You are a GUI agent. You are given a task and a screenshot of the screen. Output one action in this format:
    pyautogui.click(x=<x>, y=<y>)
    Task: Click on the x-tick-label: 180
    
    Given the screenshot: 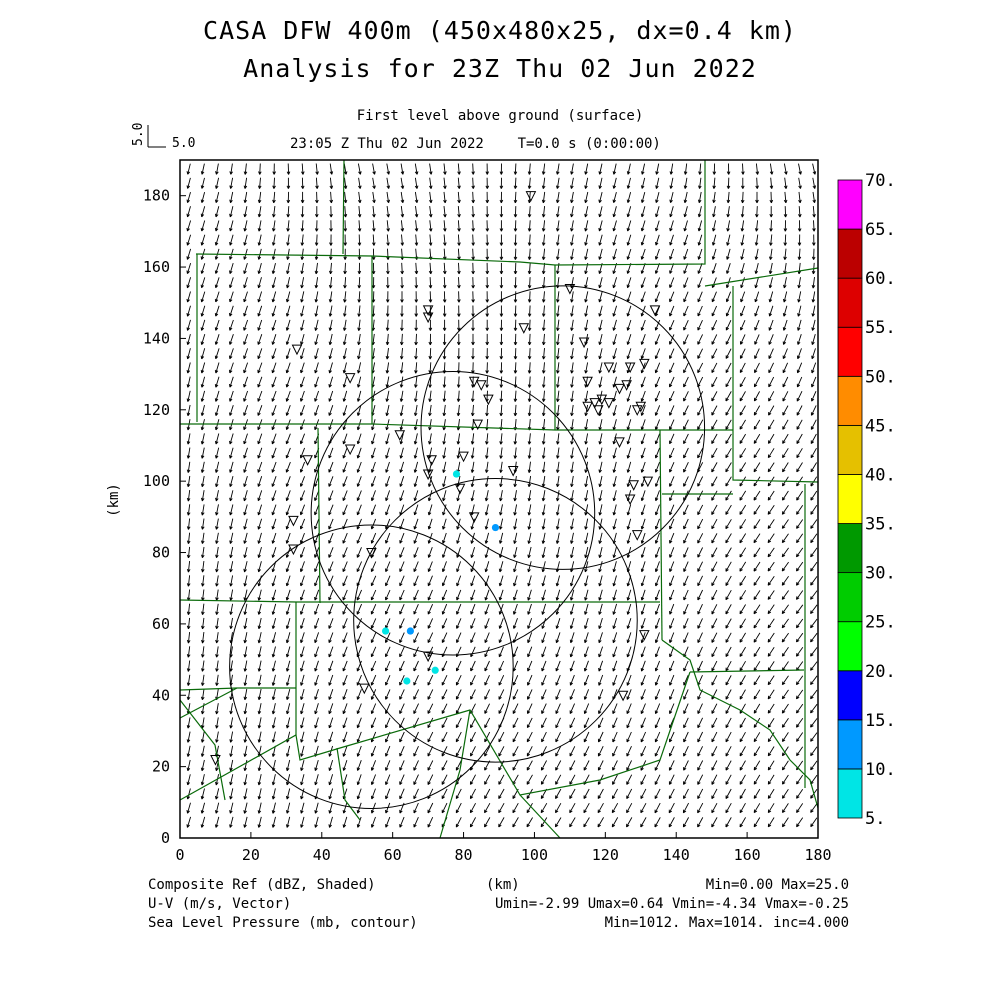 What is the action you would take?
    pyautogui.click(x=817, y=855)
    